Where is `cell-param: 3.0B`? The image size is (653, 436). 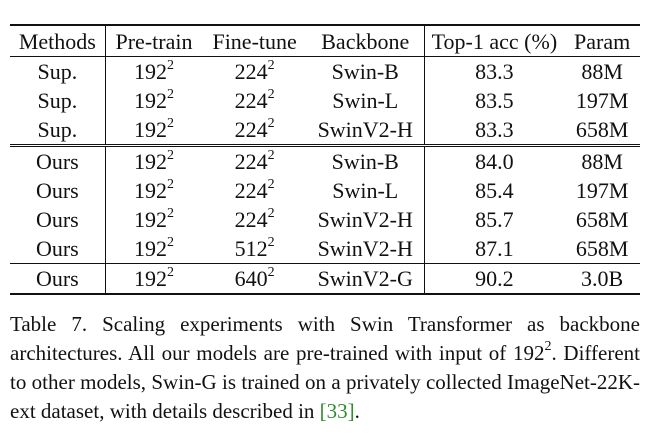 cell-param: 3.0B is located at coordinates (602, 279).